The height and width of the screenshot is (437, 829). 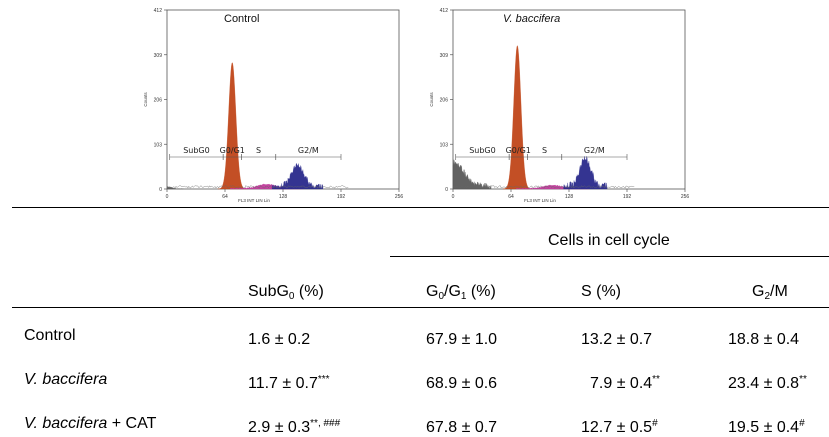 I want to click on row-1-g0g1: 68.9 ± 0.6, so click(x=461, y=382).